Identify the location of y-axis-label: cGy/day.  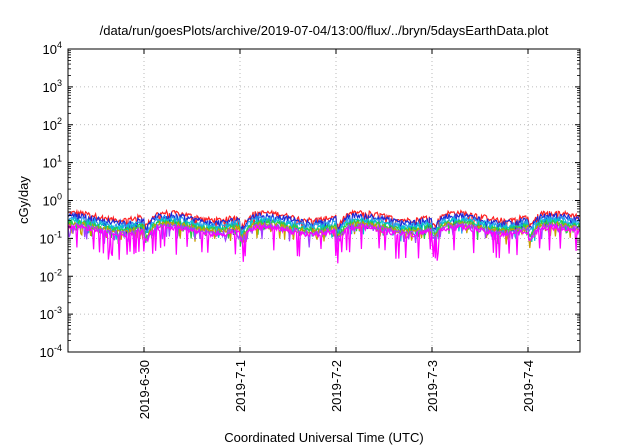
(23, 200).